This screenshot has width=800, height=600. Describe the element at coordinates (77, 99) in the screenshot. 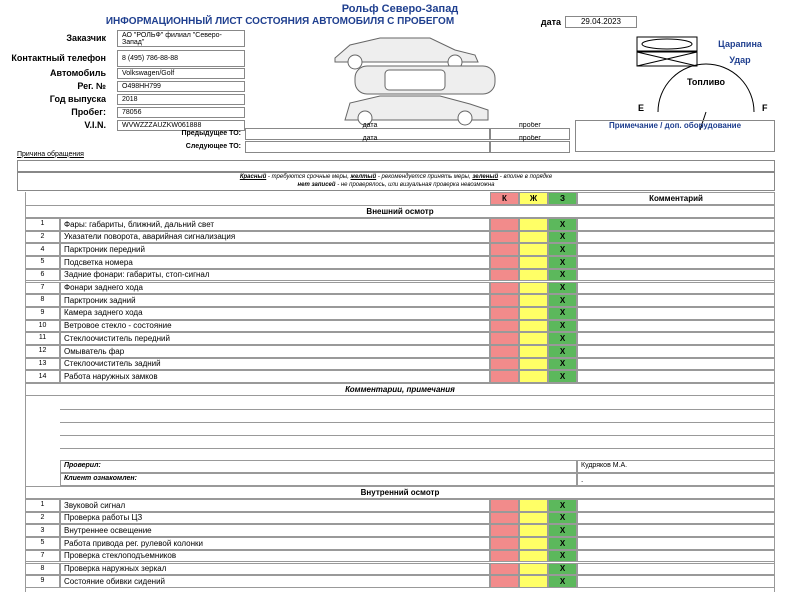

I see `field-label: Год выпуска` at that location.